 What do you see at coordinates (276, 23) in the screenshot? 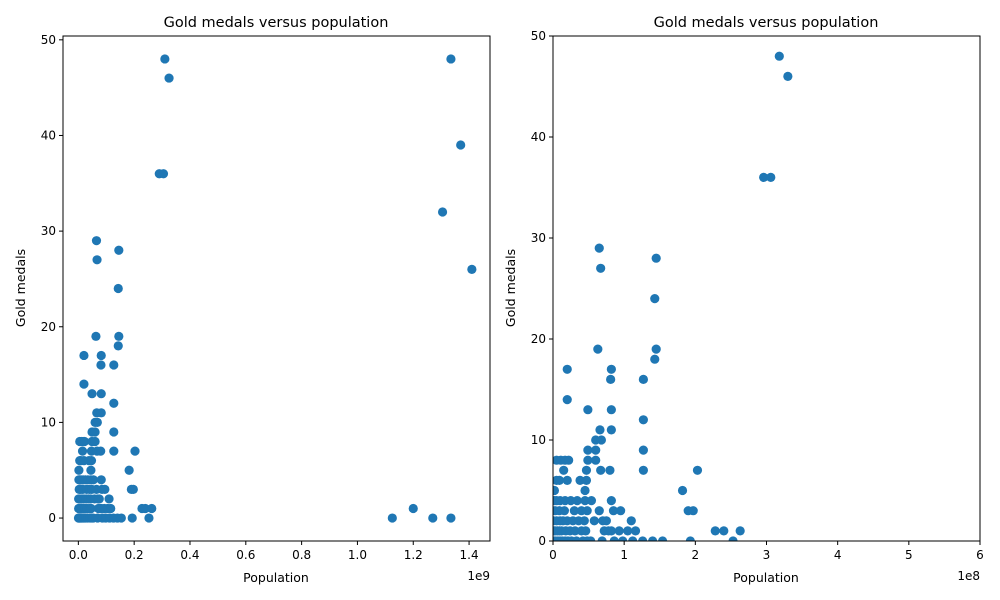
I see `left-chart-title: Gold medals versus population` at bounding box center [276, 23].